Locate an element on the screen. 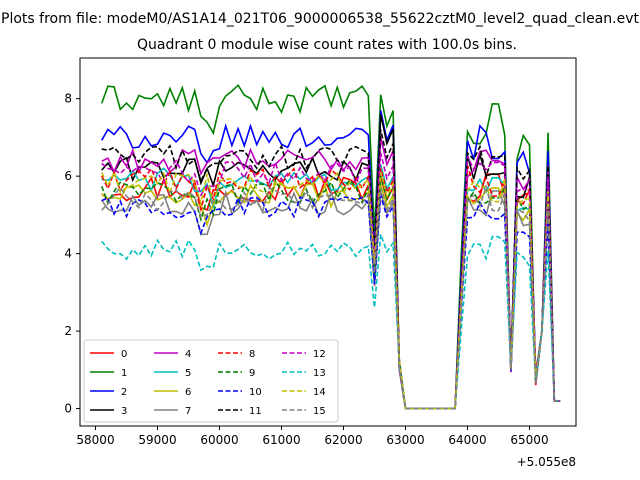 This screenshot has height=480, width=640. x-tick-label: 62000 is located at coordinates (343, 440).